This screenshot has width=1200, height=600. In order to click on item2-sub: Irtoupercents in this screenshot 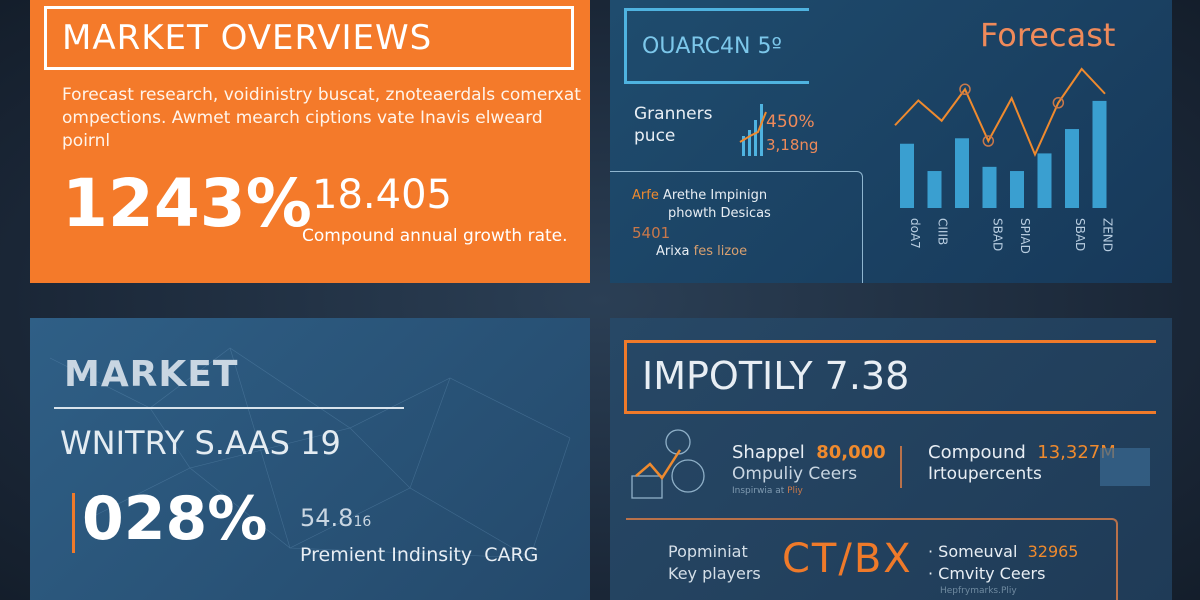, I will do `click(985, 474)`.